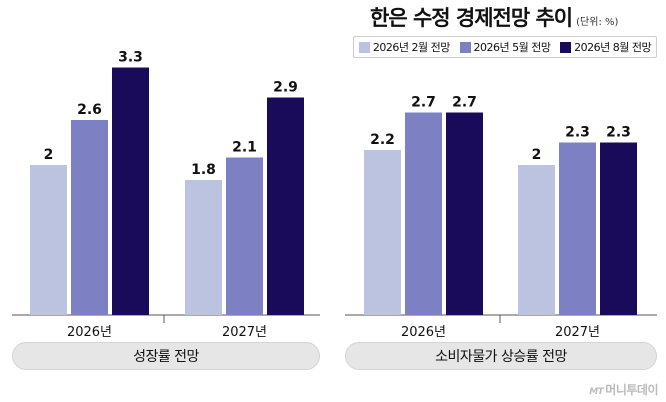 Image resolution: width=666 pixels, height=402 pixels. I want to click on legend: 2026년 2월 전망 2026년 5월 전망 2026년 8월 전망, so click(505, 47).